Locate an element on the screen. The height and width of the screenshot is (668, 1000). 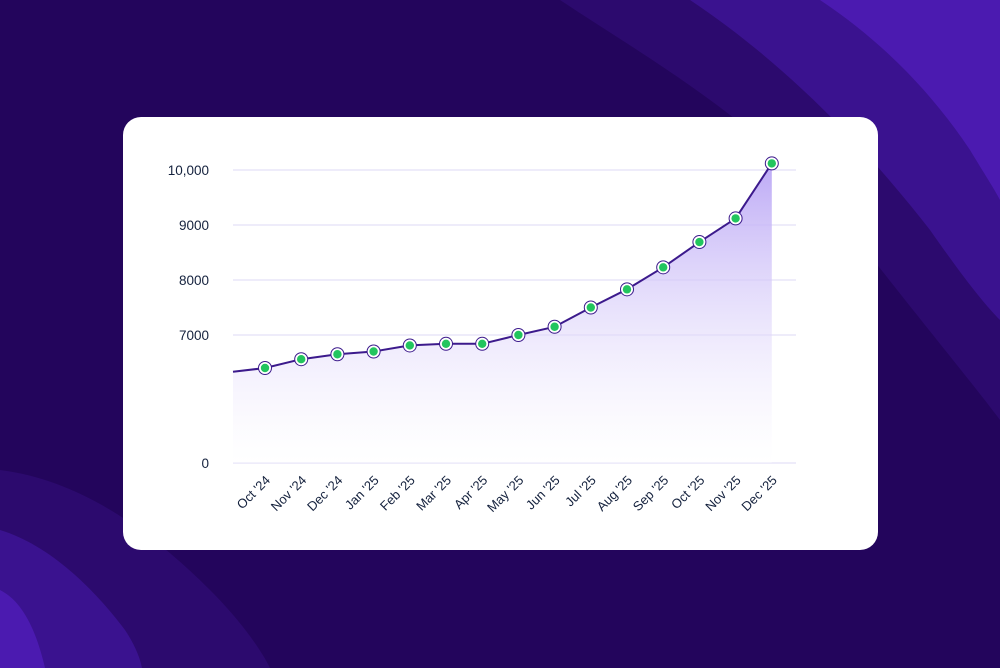
x-tick-label: Feb '25 is located at coordinates (397, 493).